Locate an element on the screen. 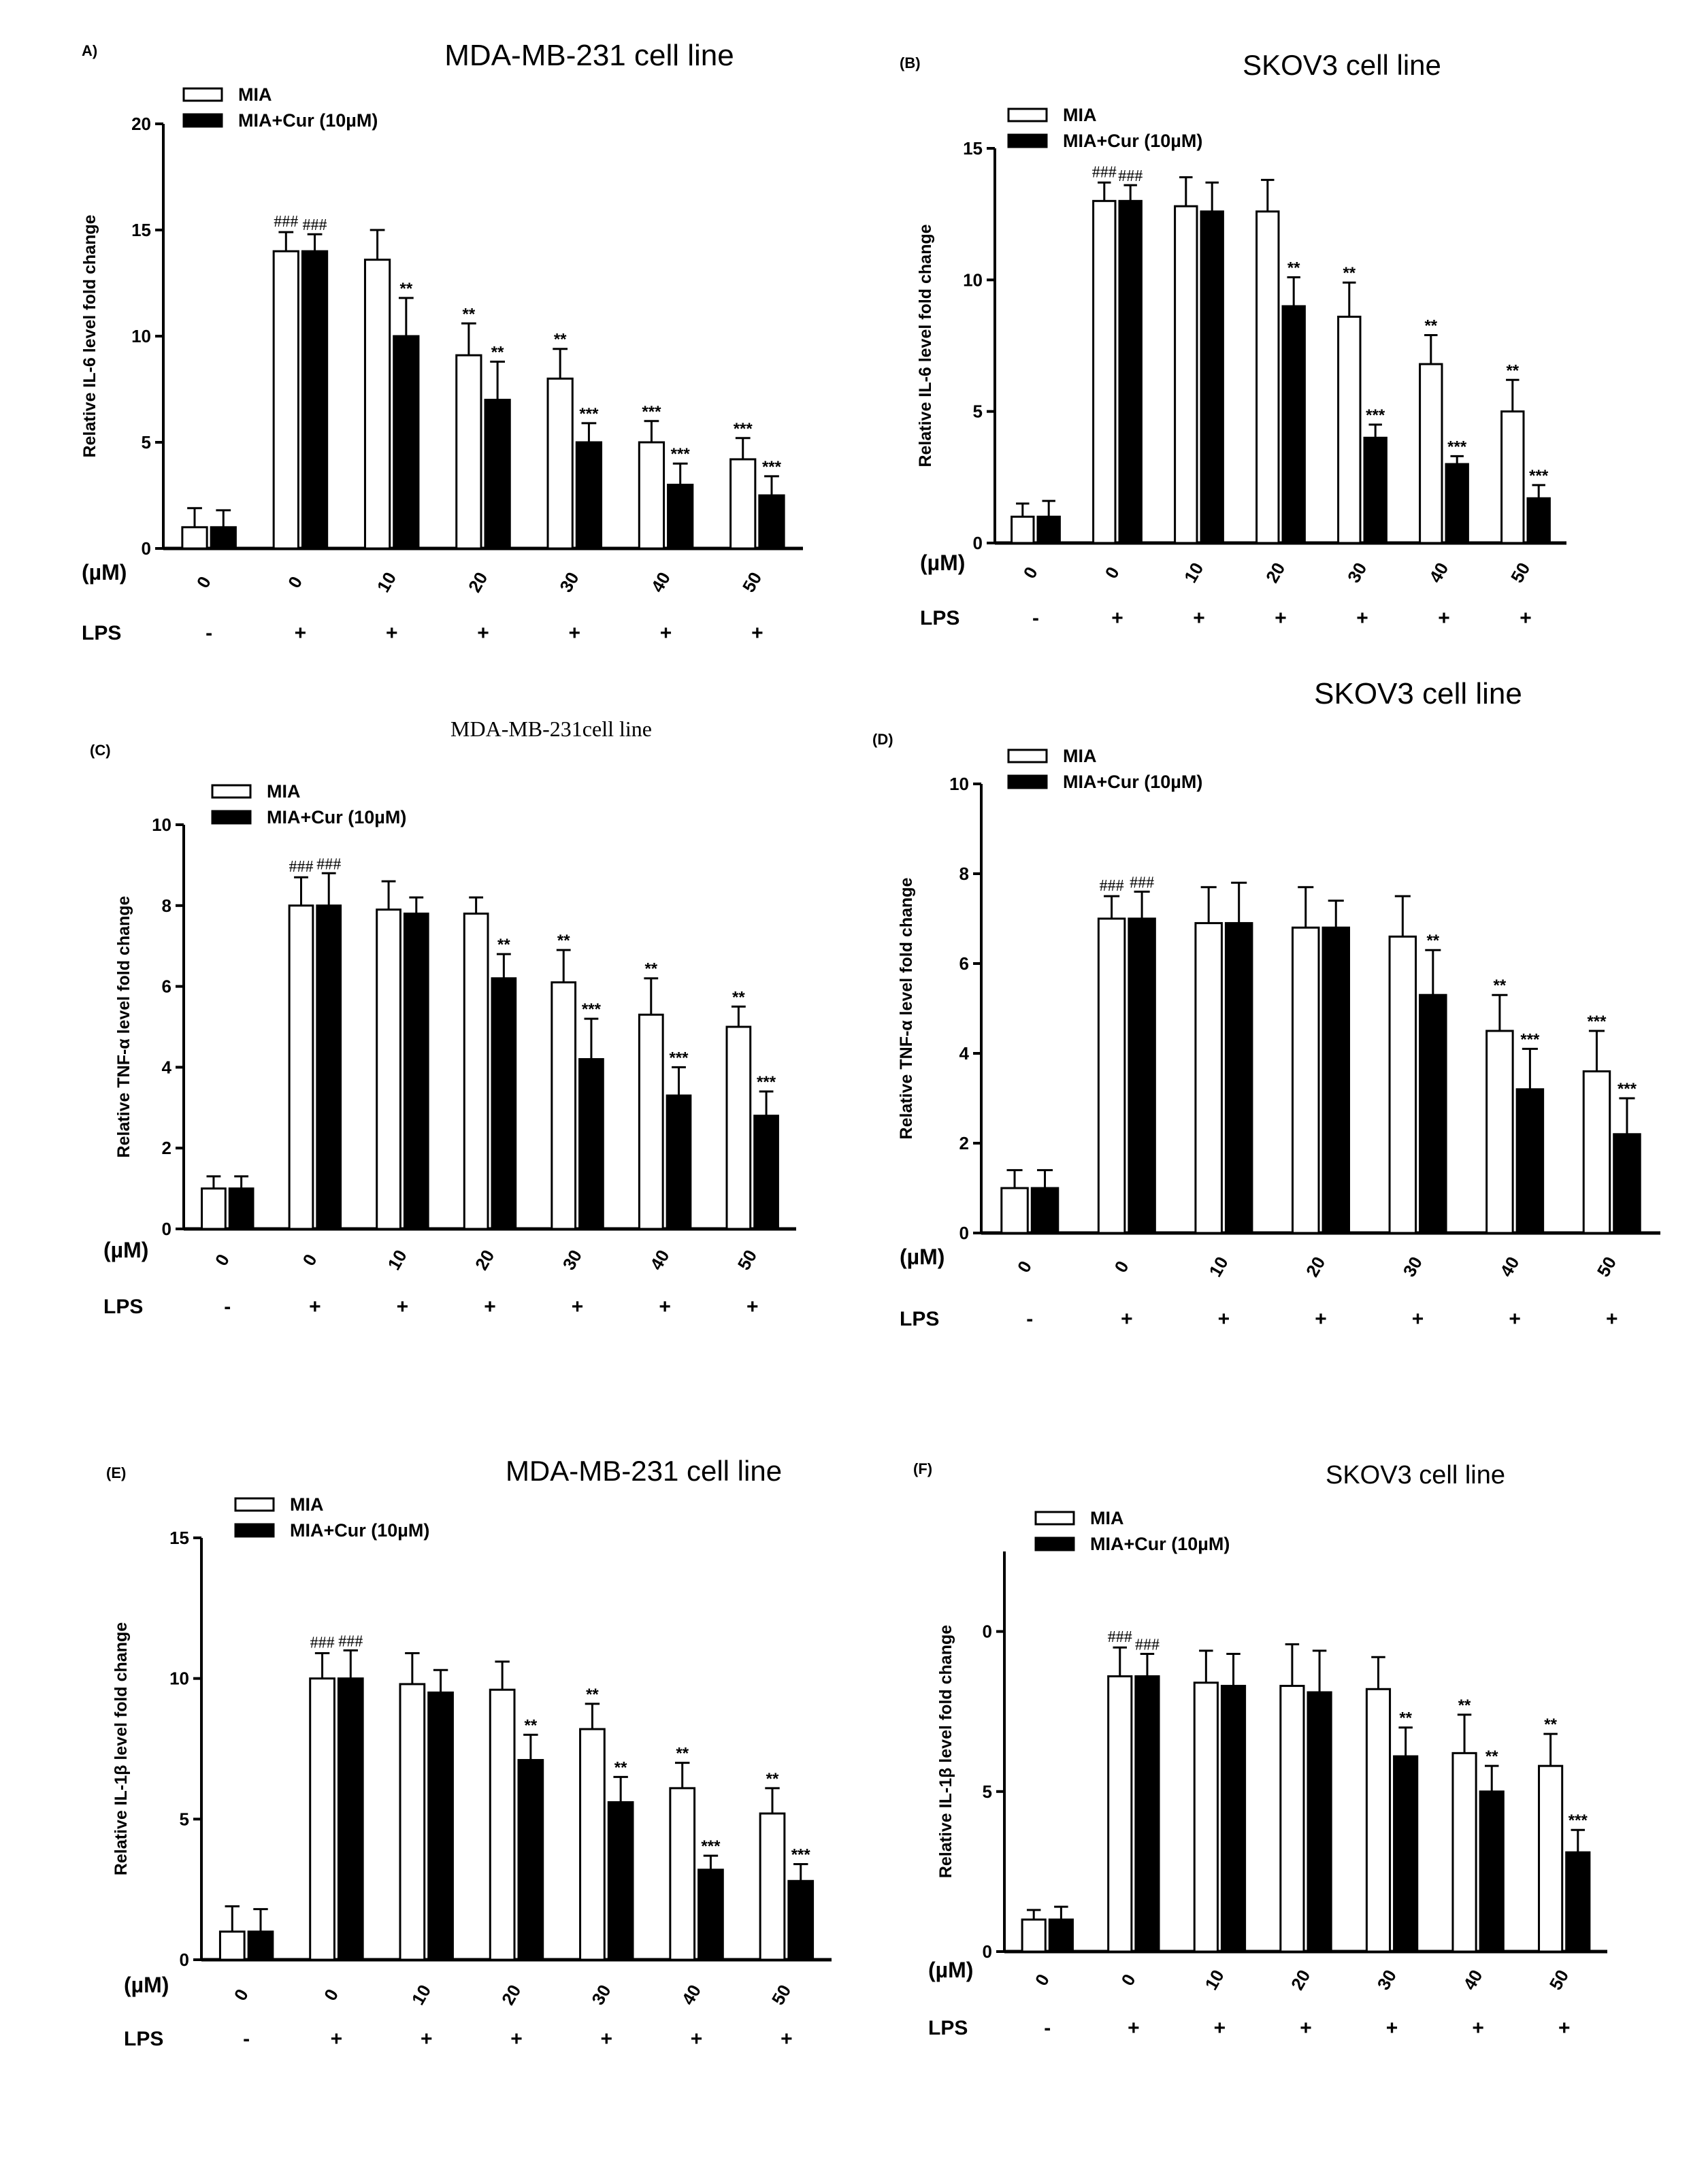 The height and width of the screenshot is (2170, 1708). concentration-label: (µM) is located at coordinates (105, 572).